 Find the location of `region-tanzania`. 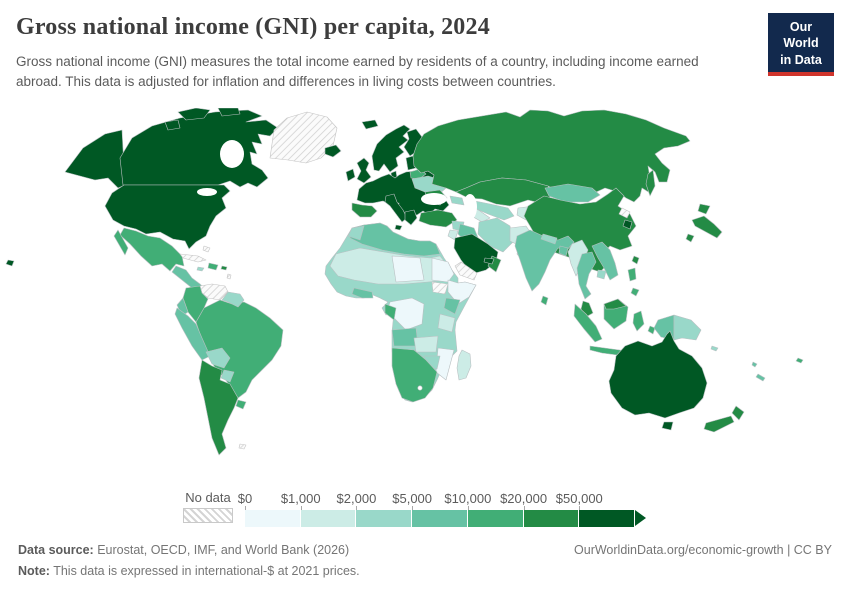

region-tanzania is located at coordinates (446, 323).